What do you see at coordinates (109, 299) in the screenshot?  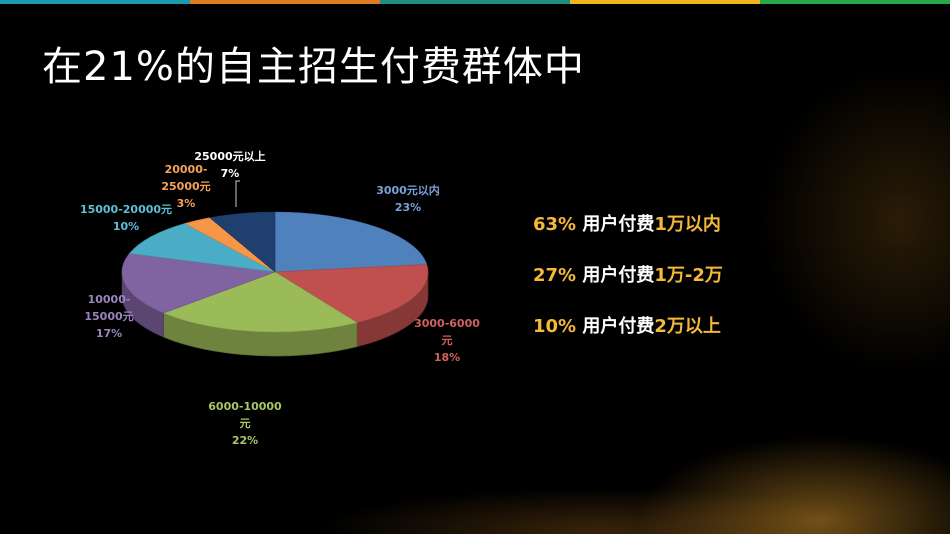 I see `pie-slice-category-label: 10000-` at bounding box center [109, 299].